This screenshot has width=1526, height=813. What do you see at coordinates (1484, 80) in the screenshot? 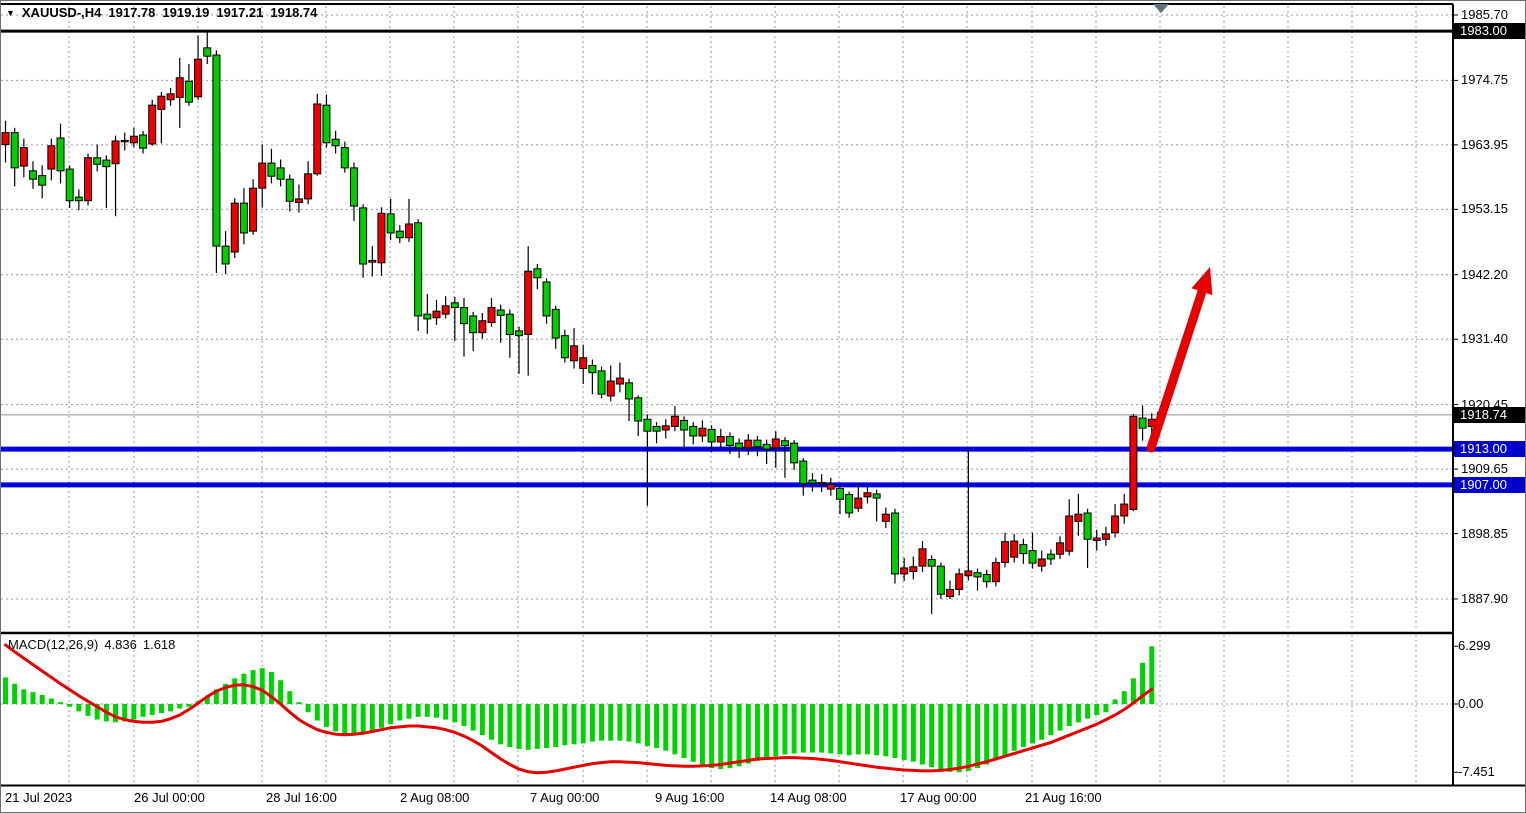
I see `price-tick-label: 1974.75` at bounding box center [1484, 80].